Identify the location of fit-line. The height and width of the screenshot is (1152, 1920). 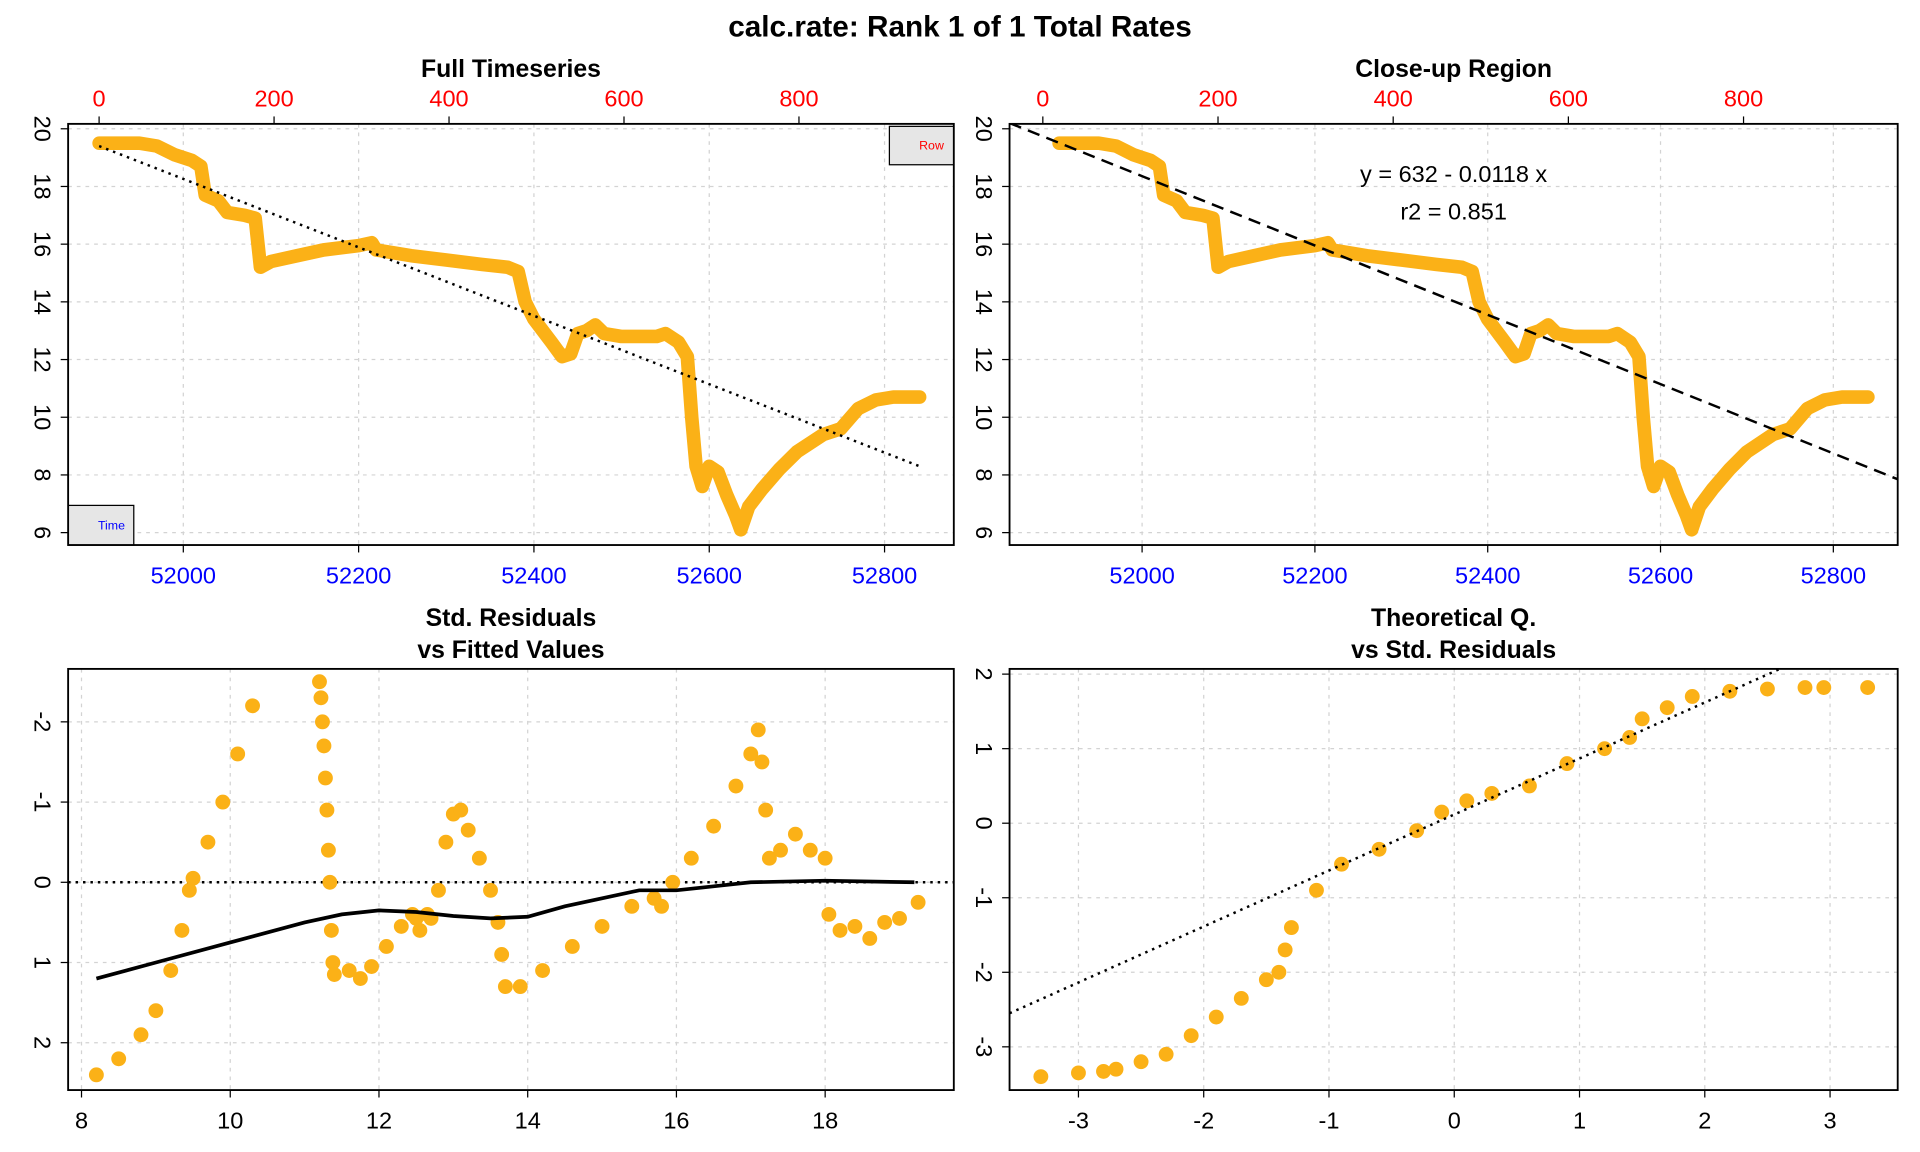
(1453, 302).